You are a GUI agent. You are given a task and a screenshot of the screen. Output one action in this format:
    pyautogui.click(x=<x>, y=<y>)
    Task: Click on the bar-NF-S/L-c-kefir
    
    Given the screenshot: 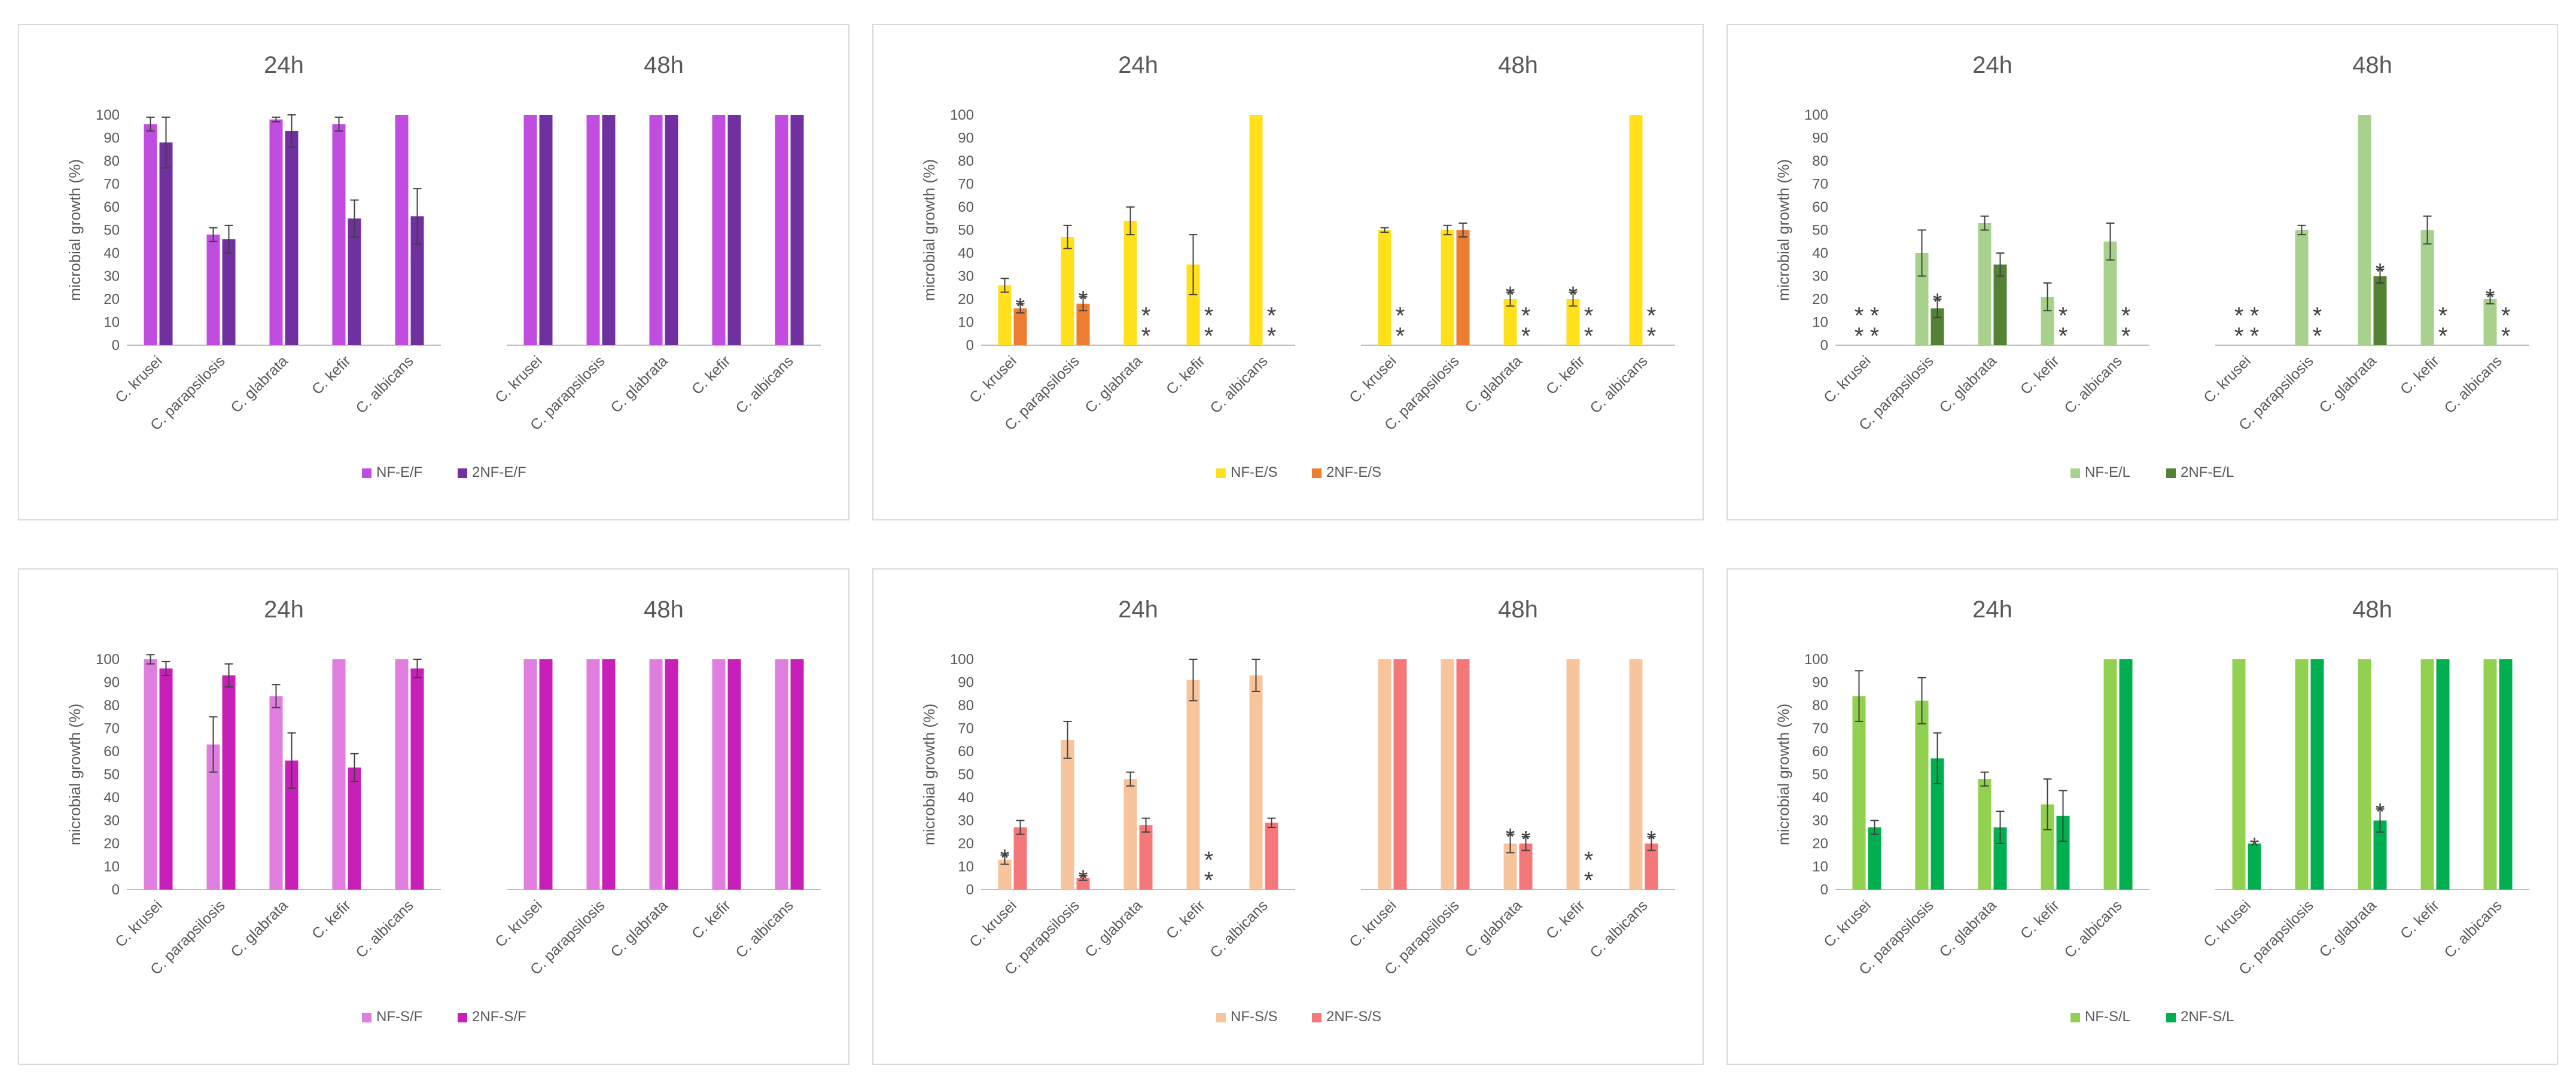 What is the action you would take?
    pyautogui.click(x=2427, y=774)
    